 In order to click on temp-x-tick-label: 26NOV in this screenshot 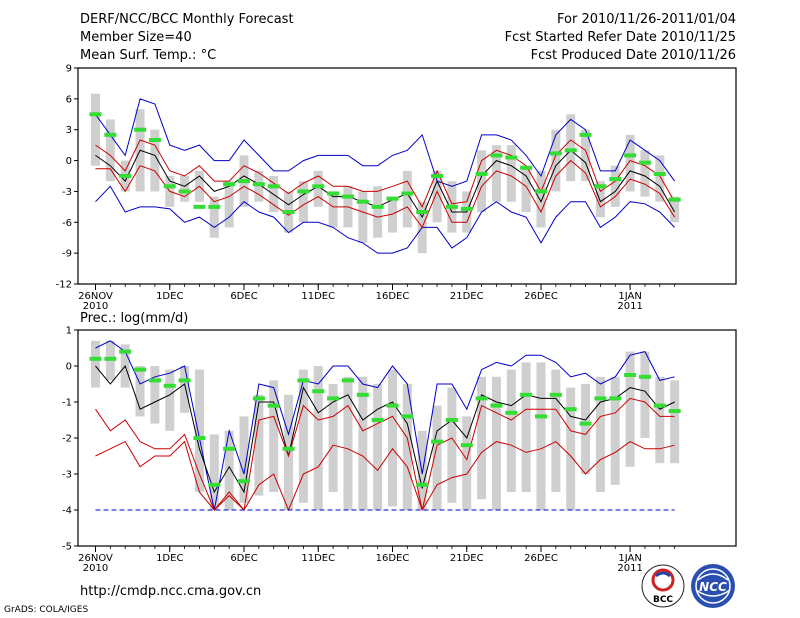, I will do `click(95, 296)`.